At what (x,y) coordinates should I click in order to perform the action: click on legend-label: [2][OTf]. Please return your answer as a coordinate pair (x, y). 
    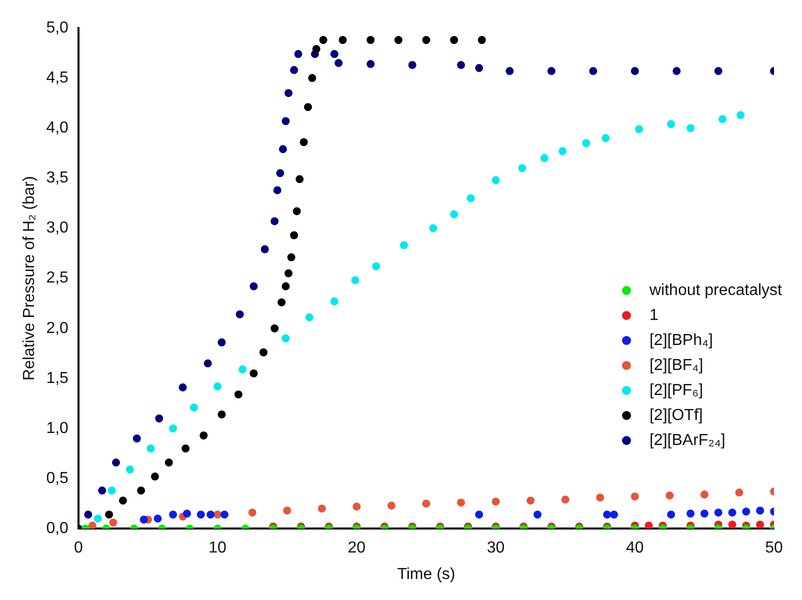
    Looking at the image, I should click on (676, 416).